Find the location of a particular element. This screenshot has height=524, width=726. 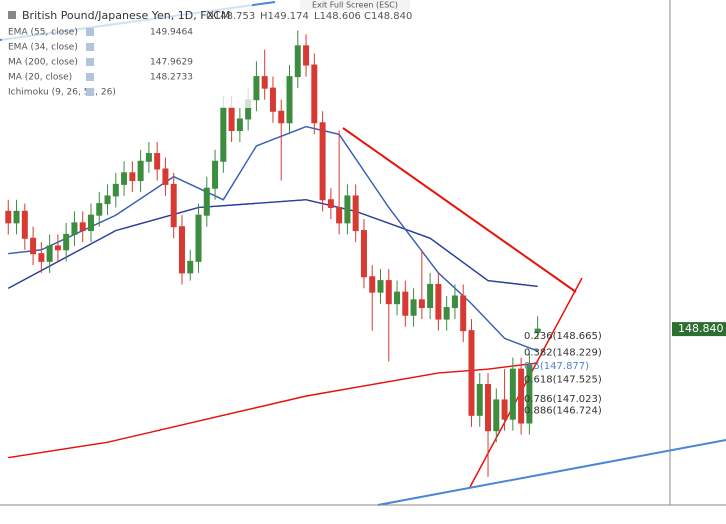

indicator-value: 147.9629 is located at coordinates (171, 63).